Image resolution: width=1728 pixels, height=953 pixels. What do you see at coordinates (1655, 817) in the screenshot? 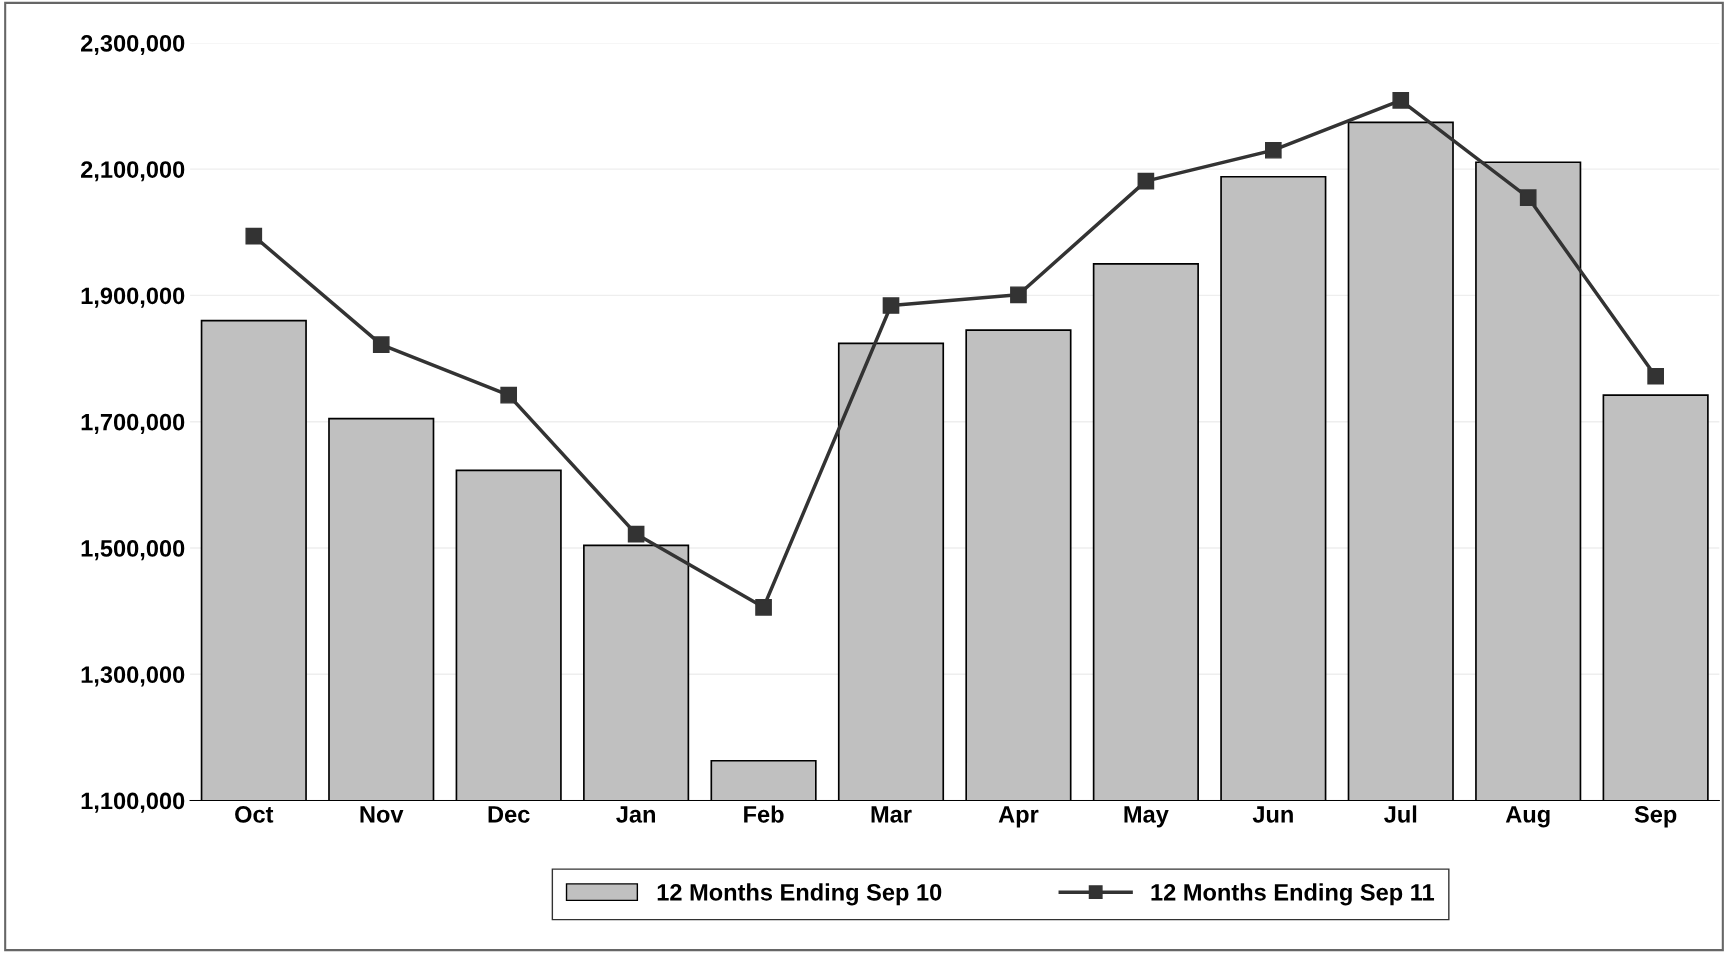
I see `x-tick-label: Sep` at bounding box center [1655, 817].